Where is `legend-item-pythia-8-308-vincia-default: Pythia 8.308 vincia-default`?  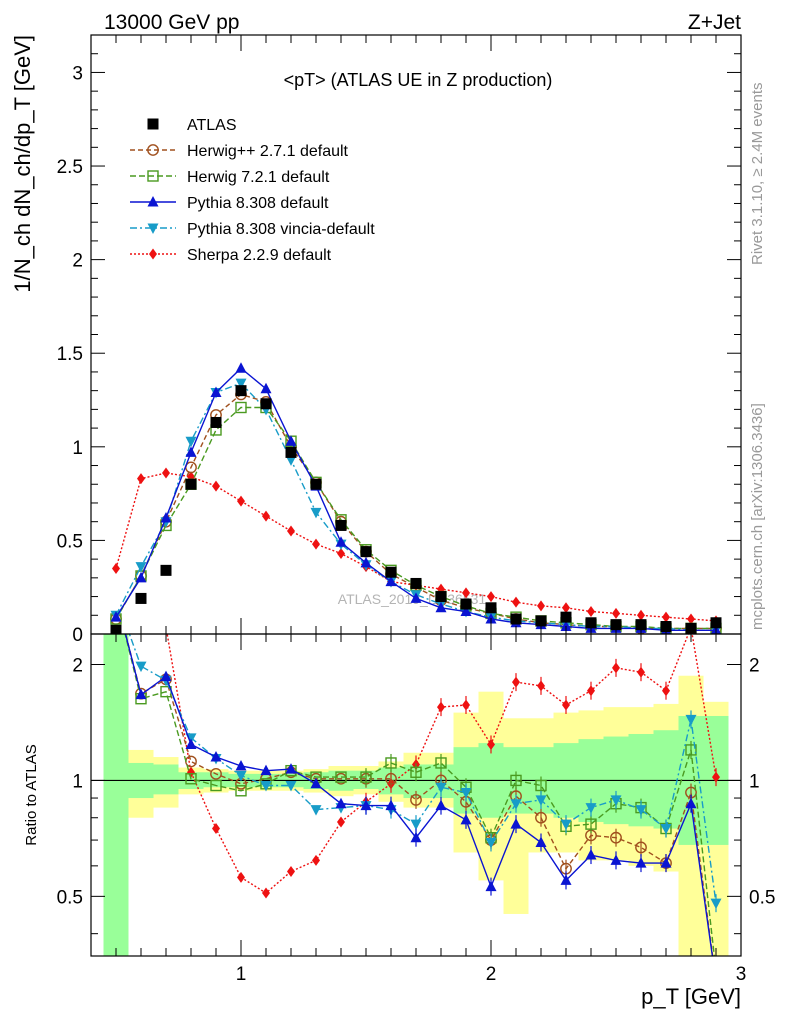 legend-item-pythia-8-308-vincia-default: Pythia 8.308 vincia-default is located at coordinates (252, 229).